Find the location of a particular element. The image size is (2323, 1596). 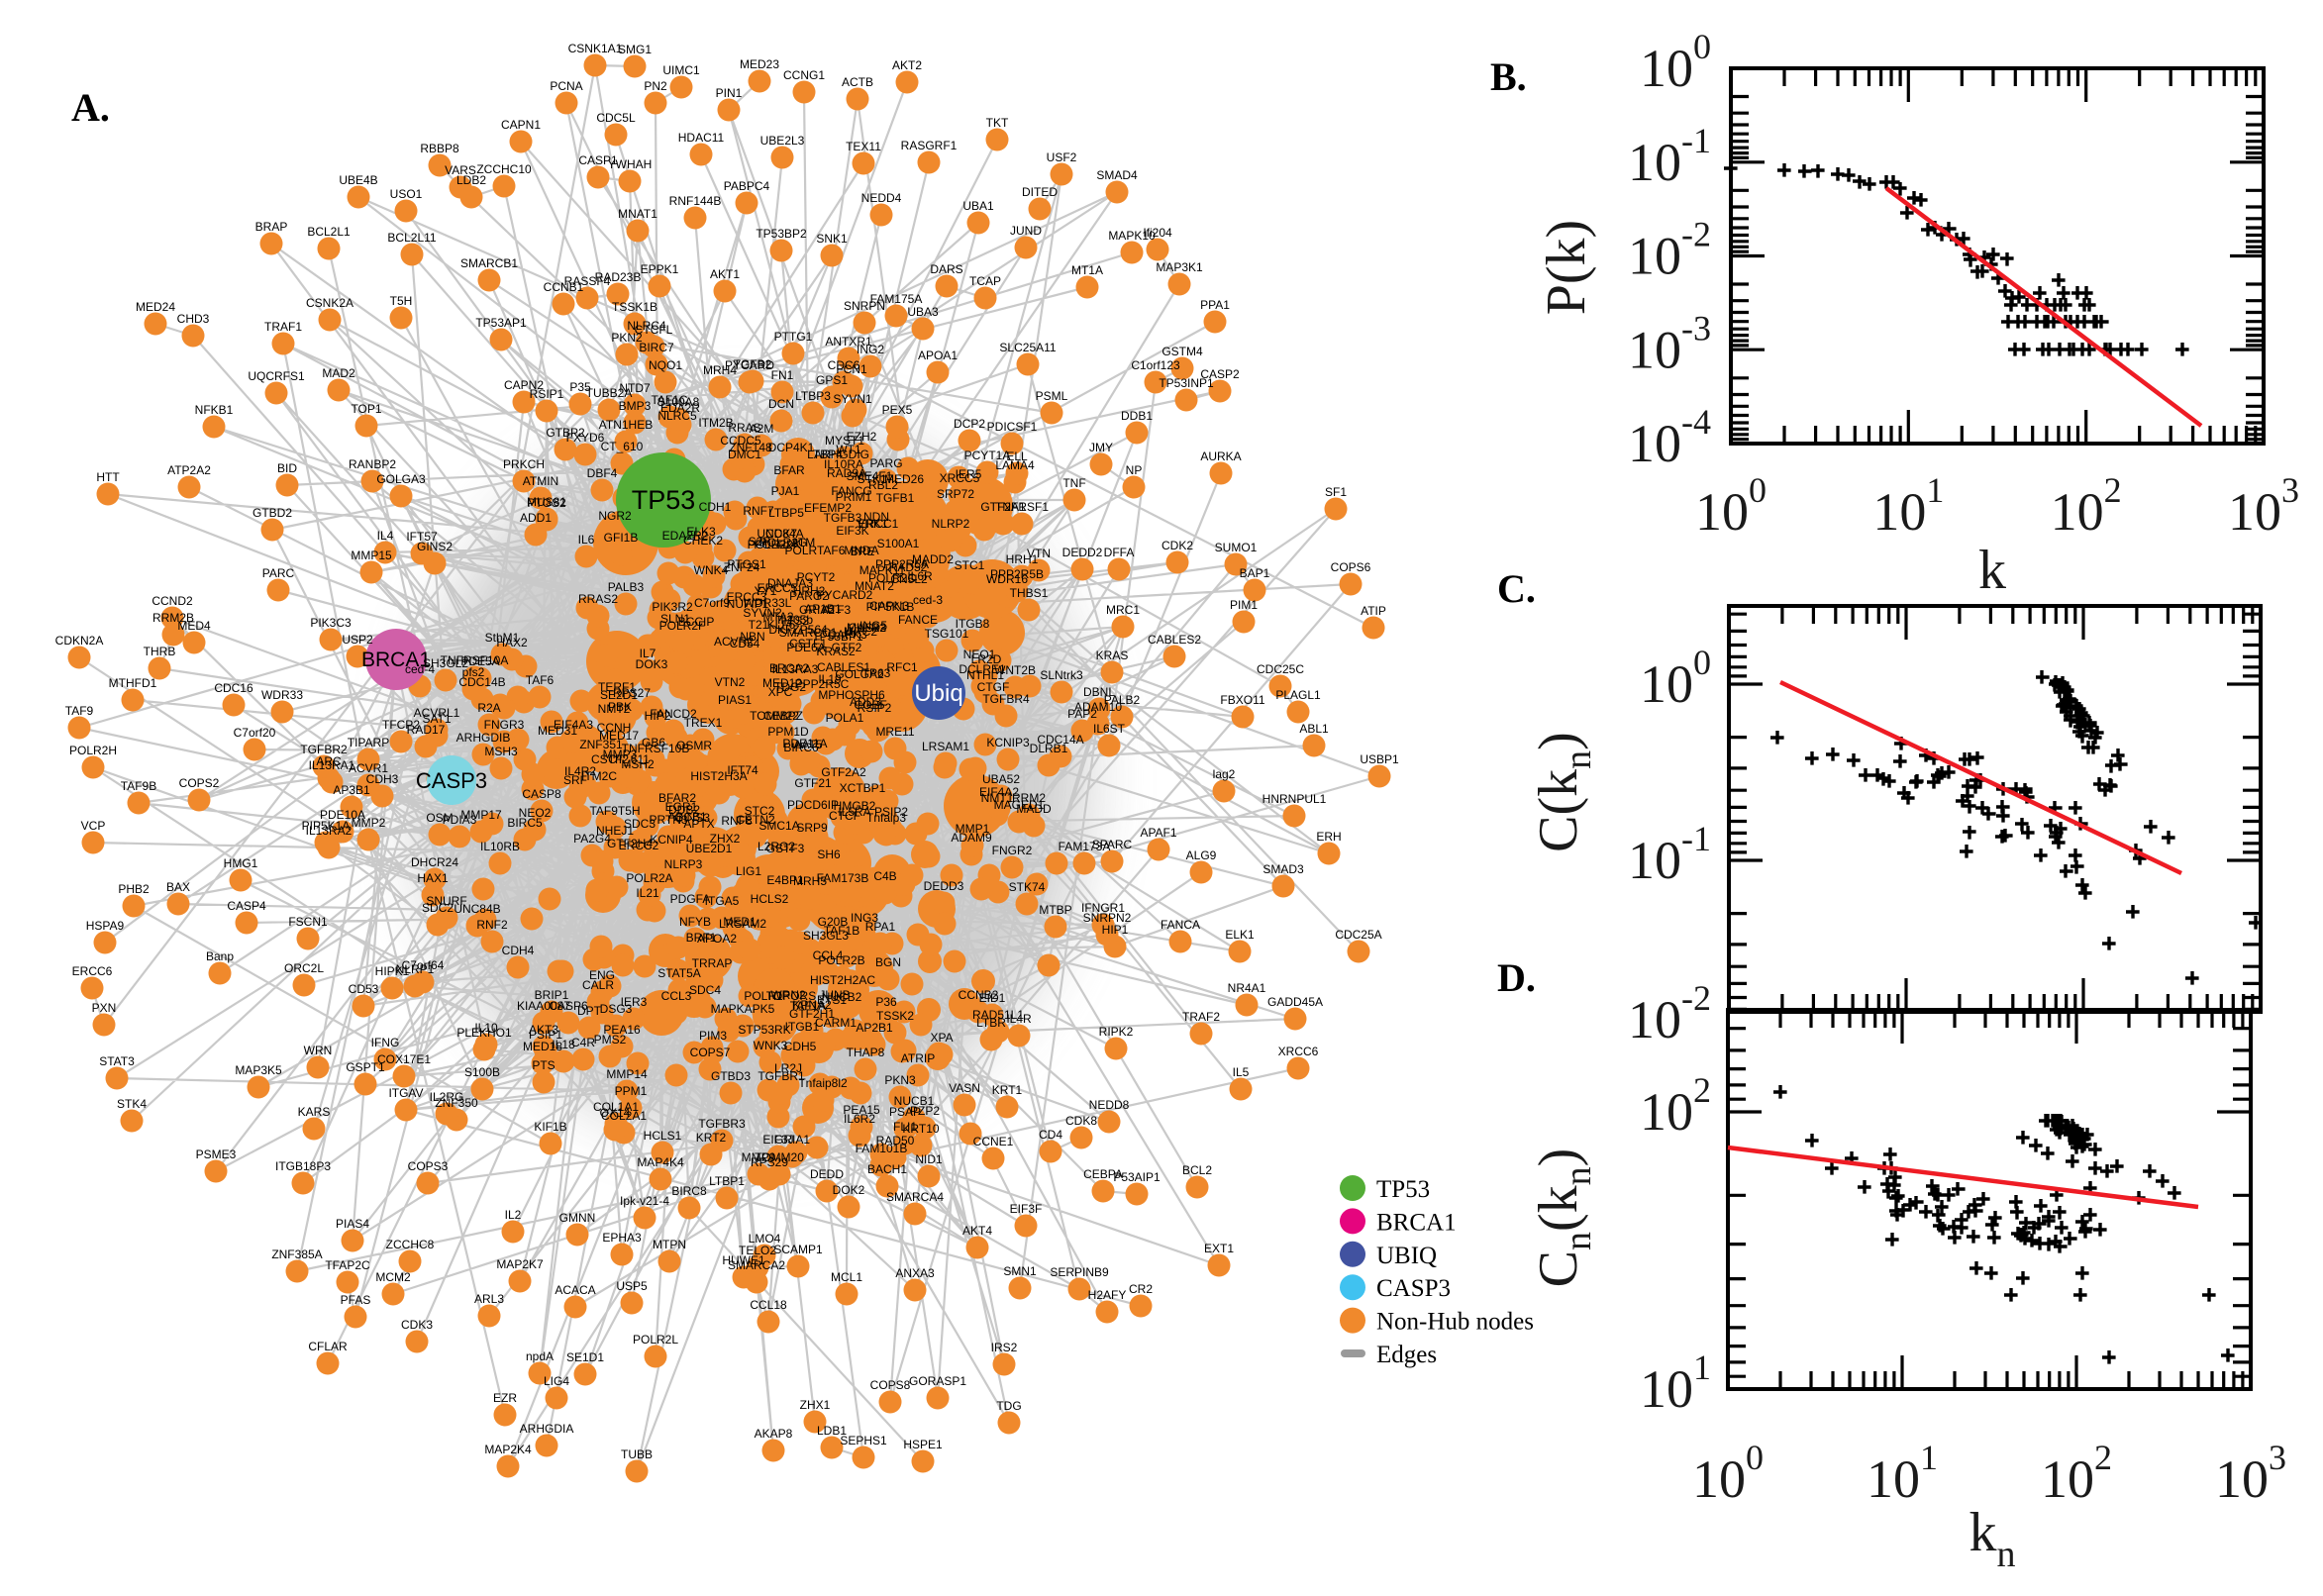

svg-text: IL5RA is located at coordinates (854, 812).